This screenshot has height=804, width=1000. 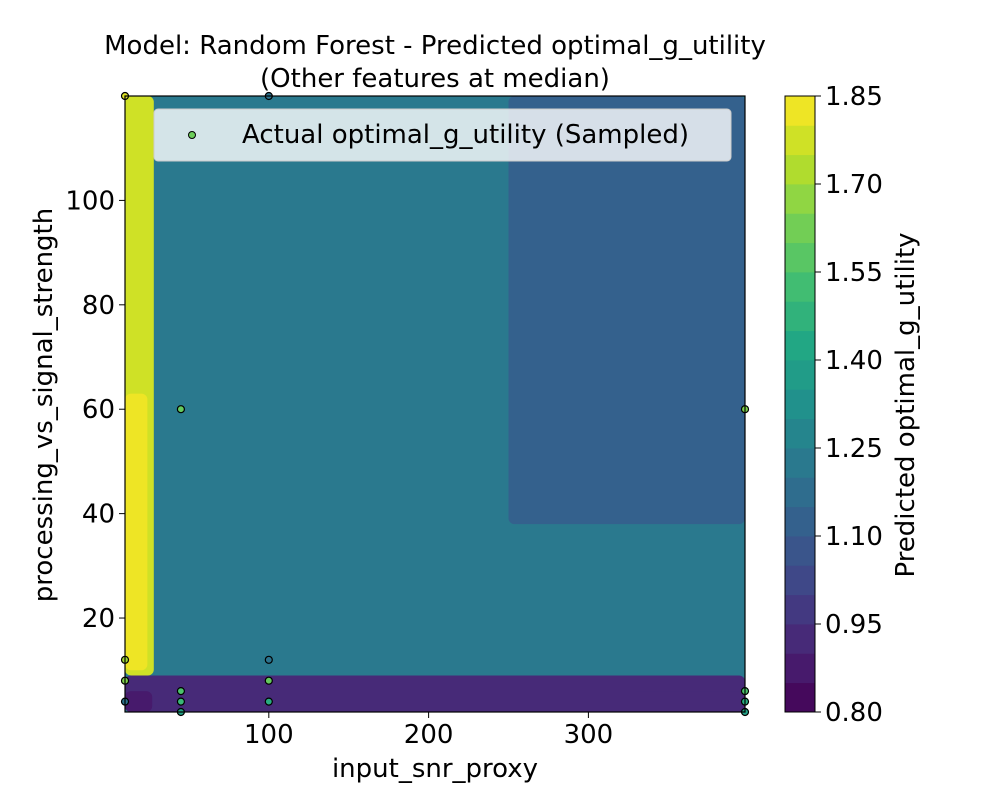 What do you see at coordinates (90, 201) in the screenshot?
I see `y-tick-label: 100` at bounding box center [90, 201].